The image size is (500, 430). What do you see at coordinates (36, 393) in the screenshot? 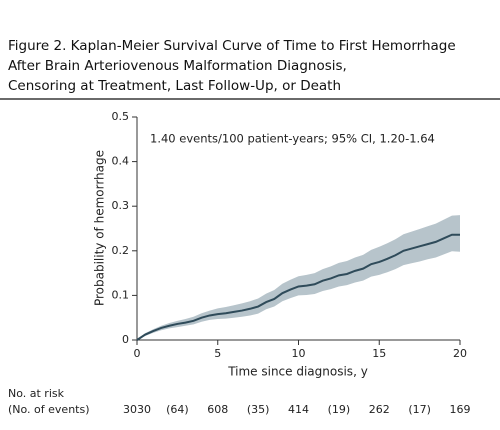
I see `at-risk-label: No. at risk` at bounding box center [36, 393].